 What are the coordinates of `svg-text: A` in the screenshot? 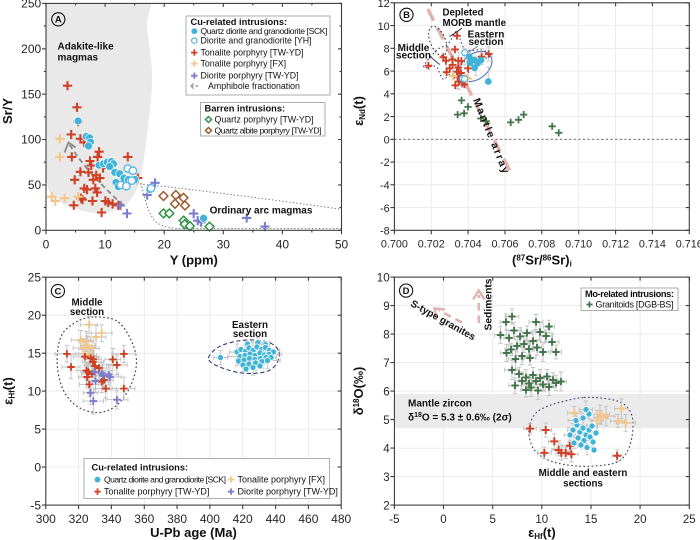 It's located at (58, 20).